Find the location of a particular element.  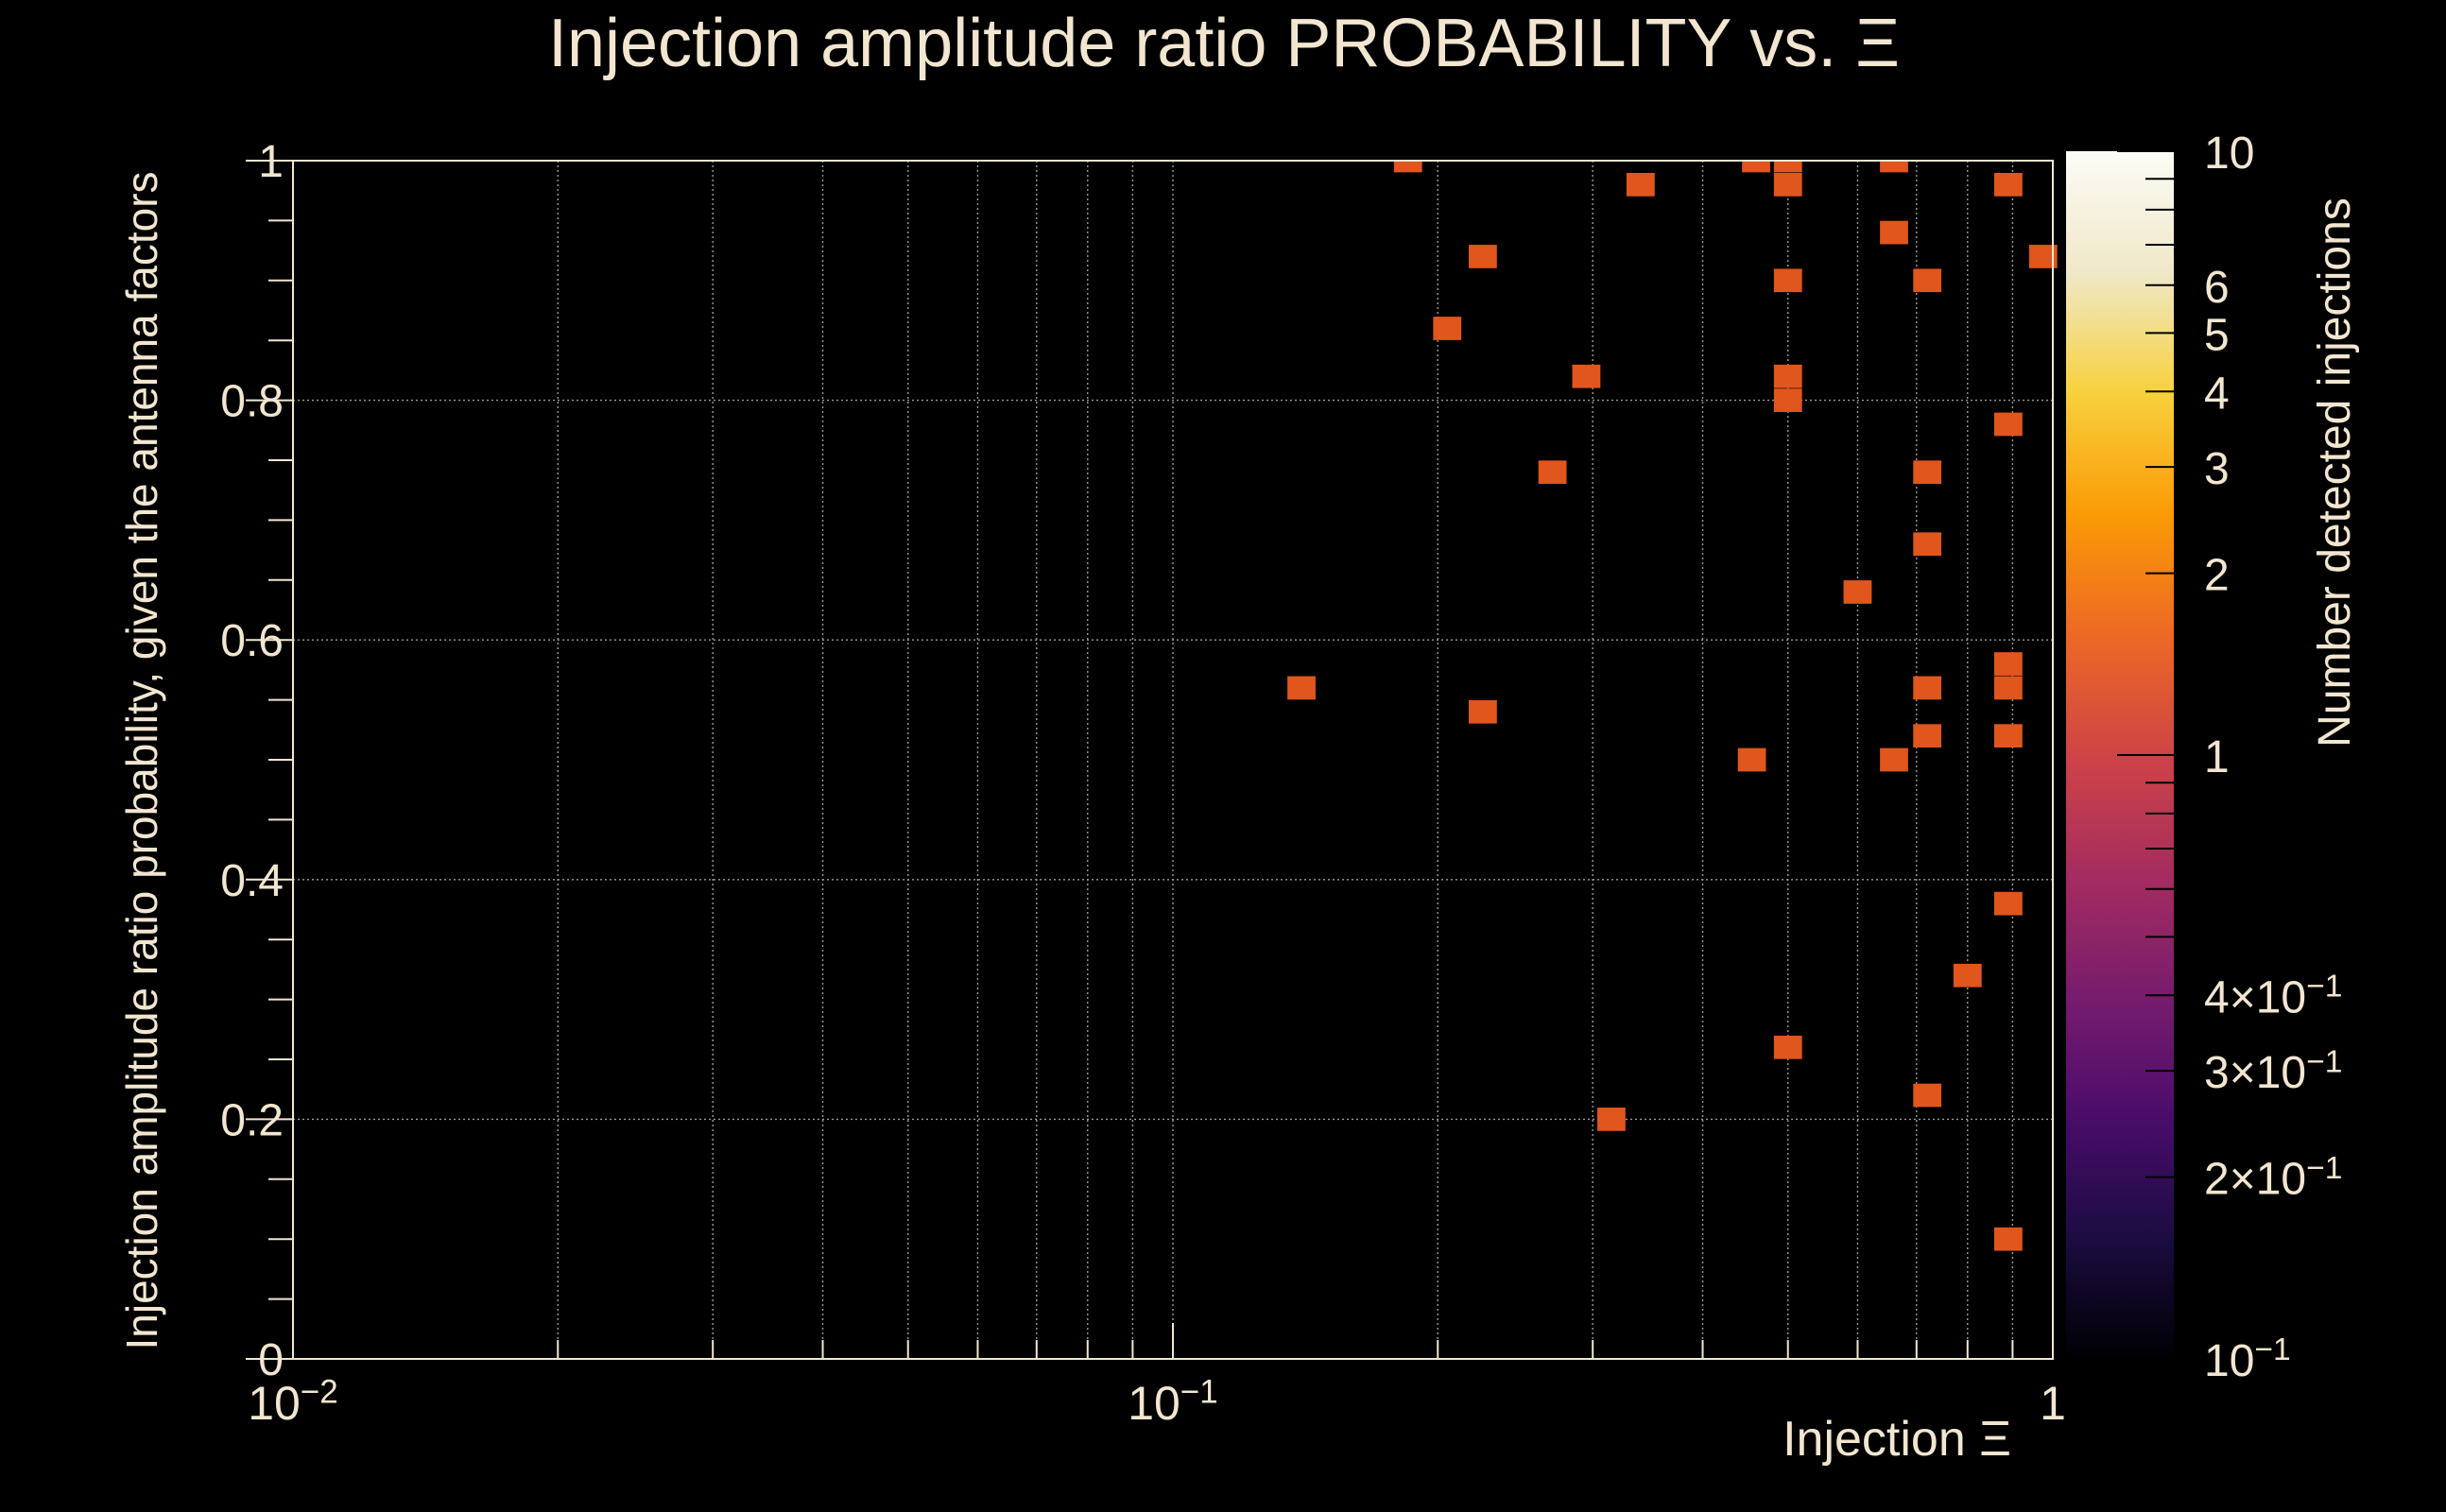

color-scale-tick-label: 6 is located at coordinates (2217, 288).